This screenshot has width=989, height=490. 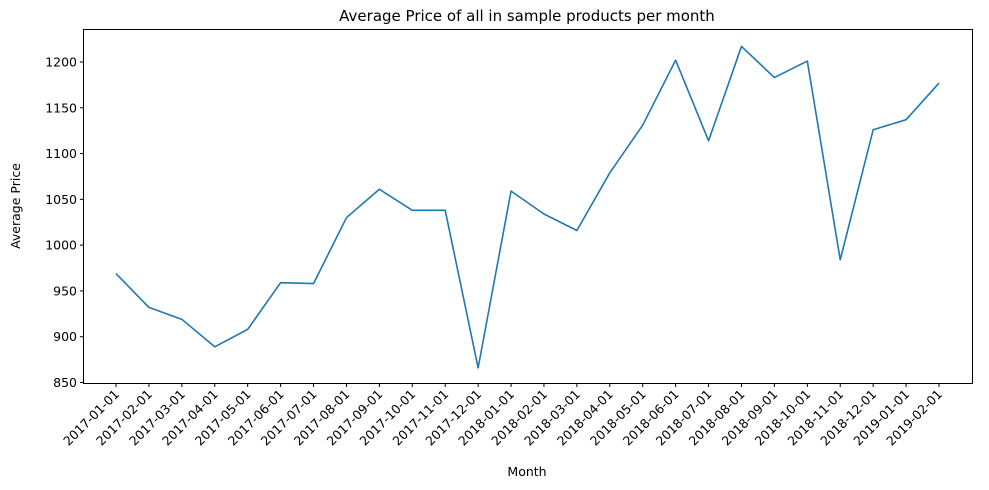 I want to click on y-axis: 850 900 950 1000 1050 1100 1150 1200, so click(x=64, y=222).